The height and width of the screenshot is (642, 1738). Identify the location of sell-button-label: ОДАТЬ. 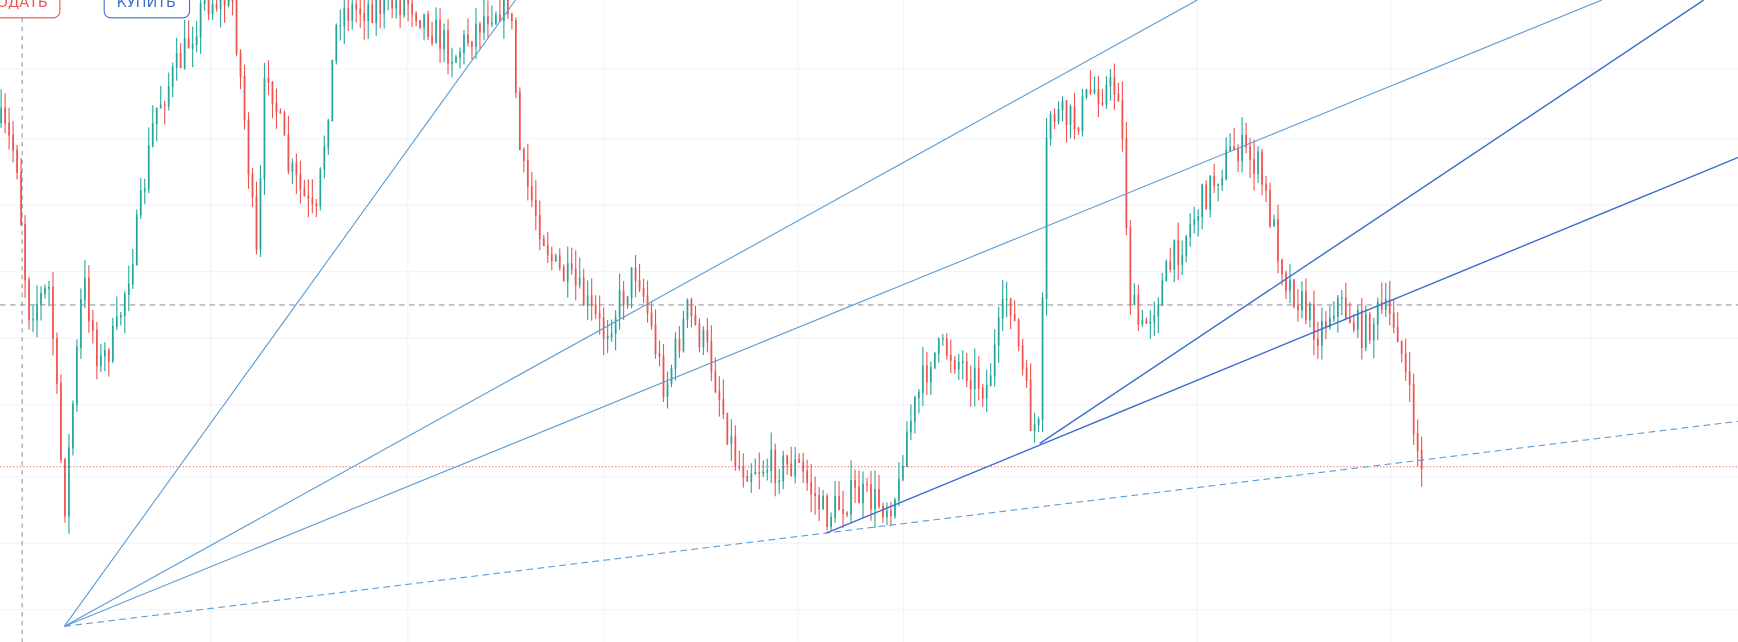
(24, 5).